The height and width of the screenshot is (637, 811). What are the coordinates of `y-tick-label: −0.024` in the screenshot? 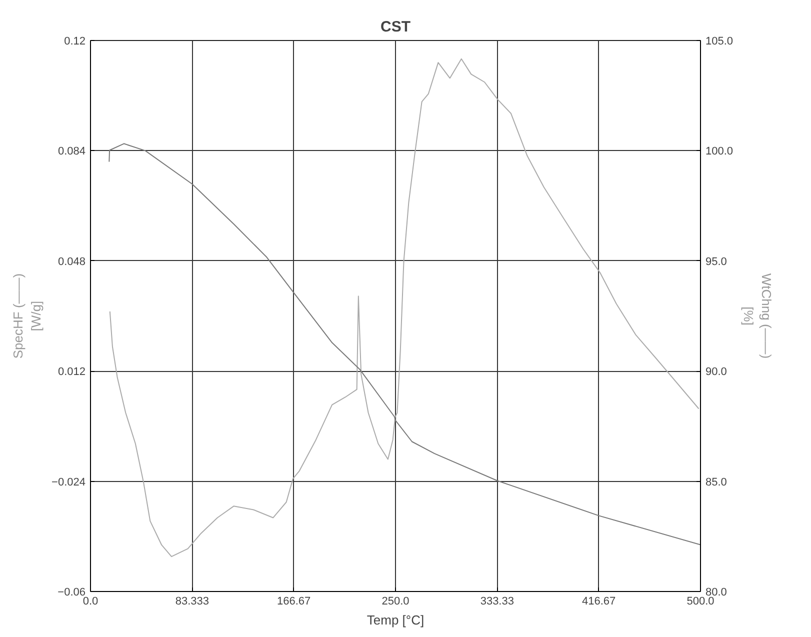 It's located at (69, 482).